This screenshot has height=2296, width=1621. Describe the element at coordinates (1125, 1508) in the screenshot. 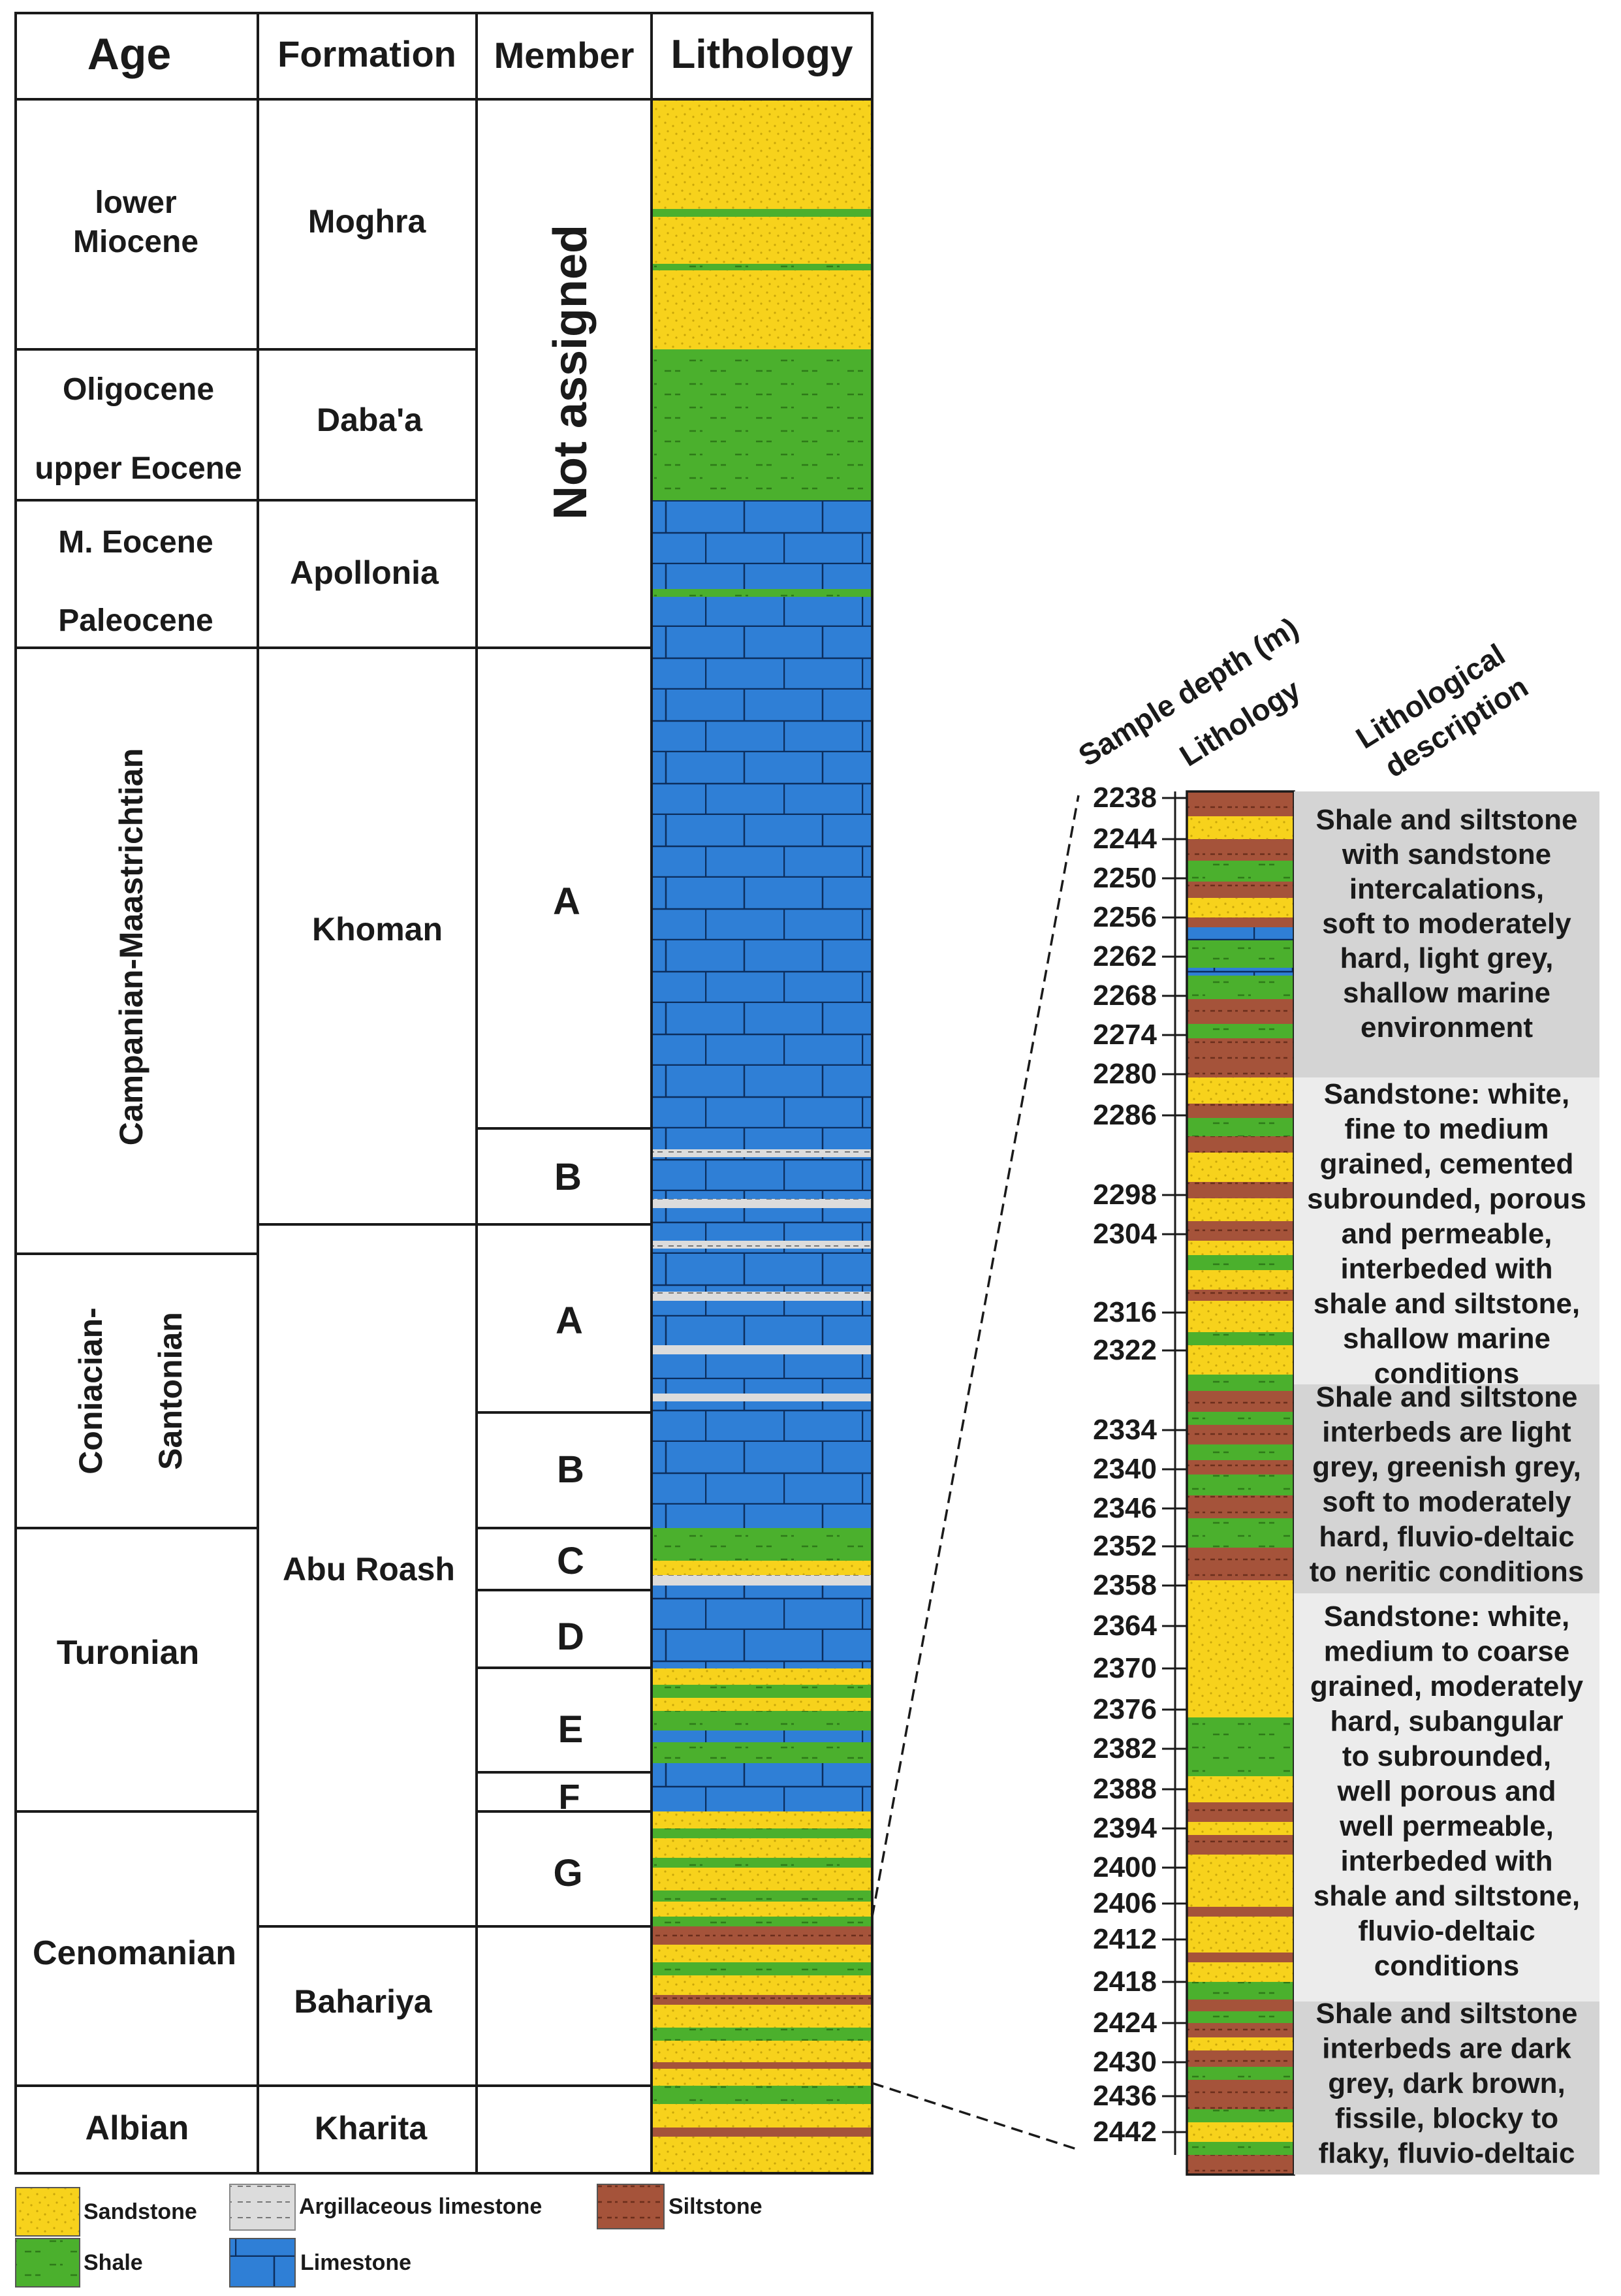

I see `depth-label: 2346` at that location.